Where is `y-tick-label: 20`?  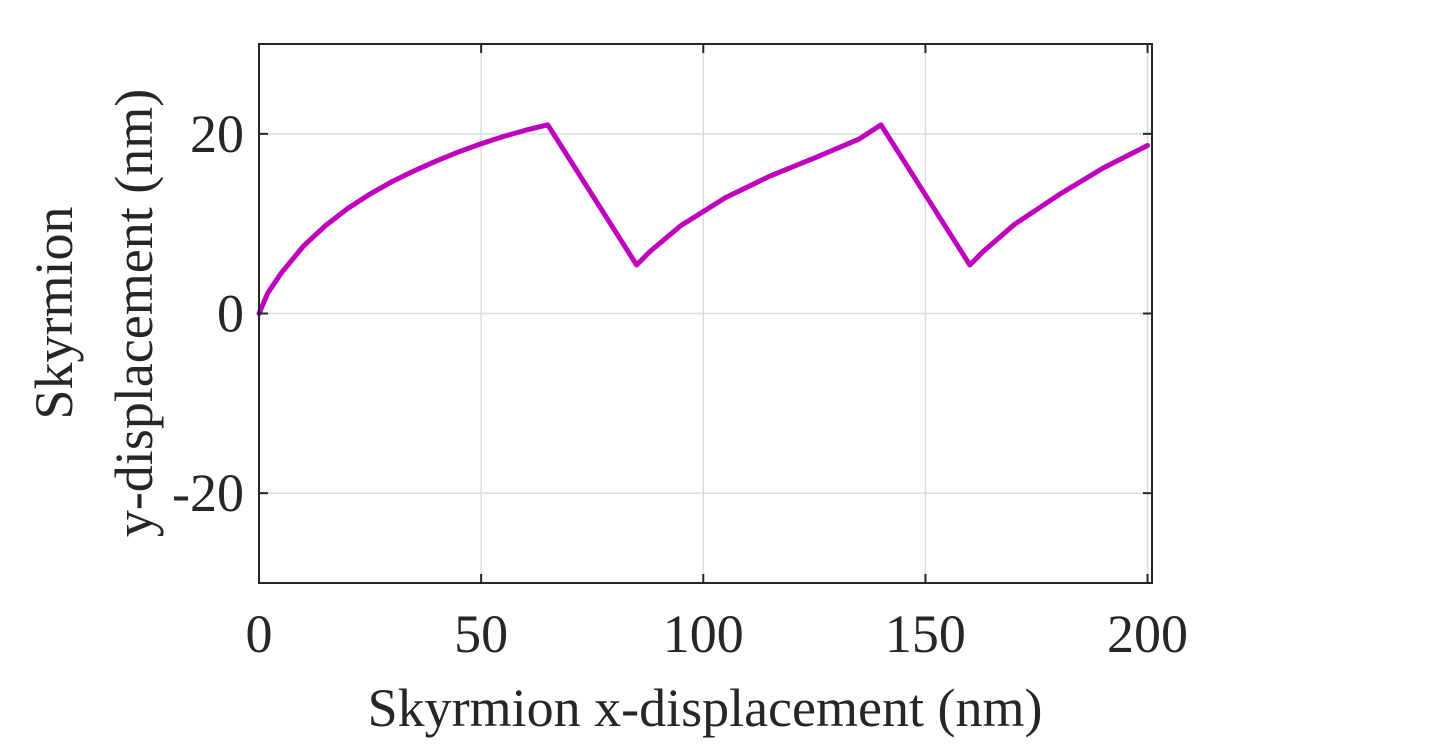
y-tick-label: 20 is located at coordinates (217, 134).